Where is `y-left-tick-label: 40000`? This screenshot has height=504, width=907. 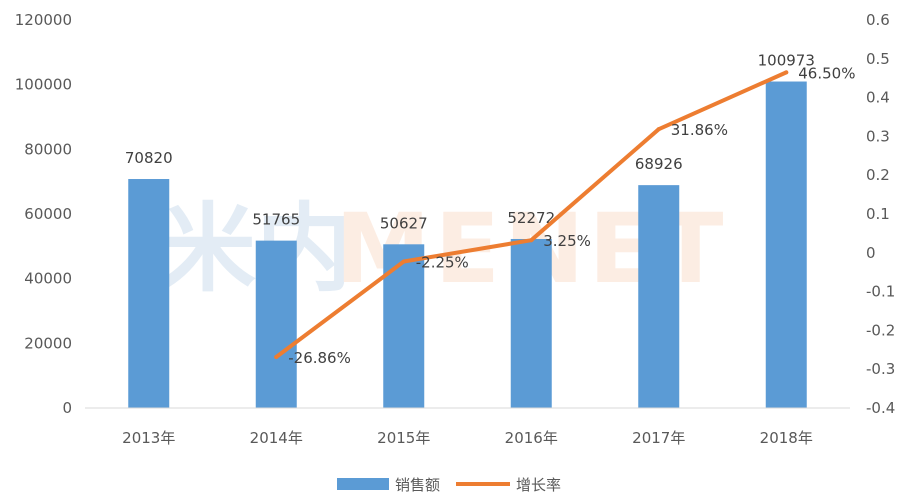 y-left-tick-label: 40000 is located at coordinates (48, 279).